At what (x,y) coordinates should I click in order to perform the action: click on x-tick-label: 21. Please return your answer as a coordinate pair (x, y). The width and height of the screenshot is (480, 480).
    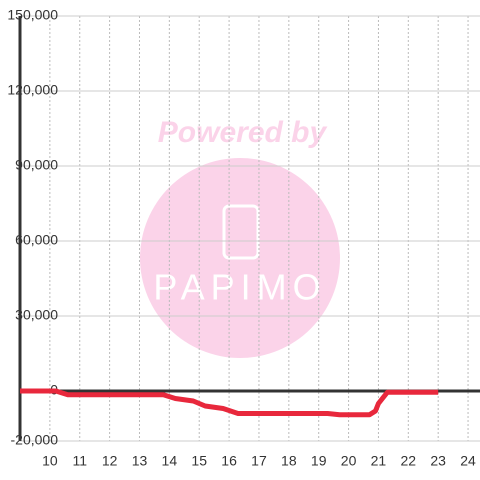
    Looking at the image, I should click on (379, 461).